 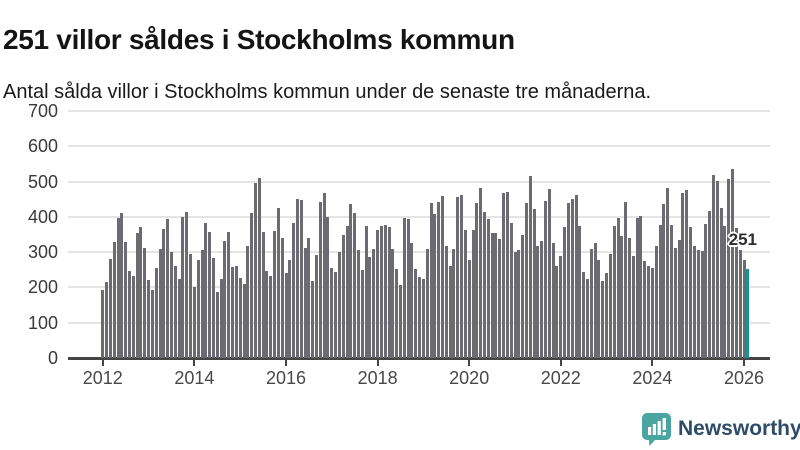 What do you see at coordinates (419, 358) in the screenshot?
I see `x-axis-line` at bounding box center [419, 358].